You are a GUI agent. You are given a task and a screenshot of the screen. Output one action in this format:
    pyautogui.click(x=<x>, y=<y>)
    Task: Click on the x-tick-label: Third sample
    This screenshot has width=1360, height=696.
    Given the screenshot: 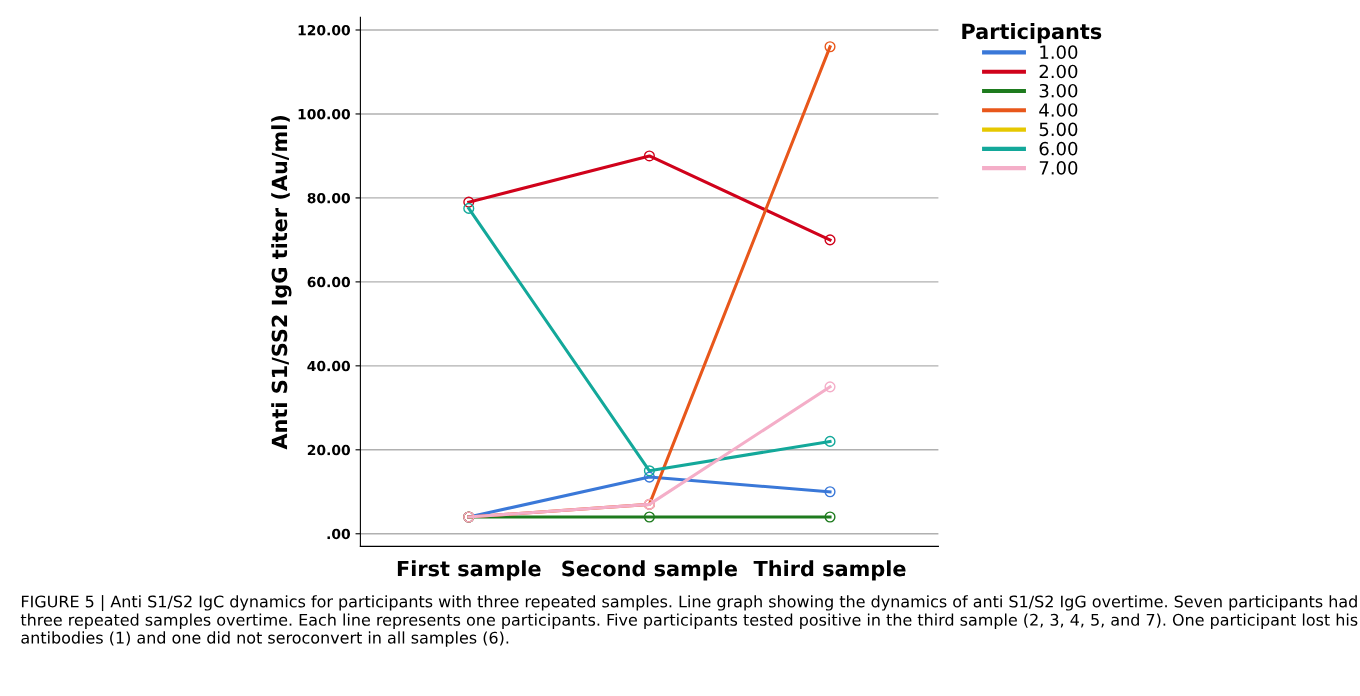 What is the action you would take?
    pyautogui.click(x=829, y=570)
    